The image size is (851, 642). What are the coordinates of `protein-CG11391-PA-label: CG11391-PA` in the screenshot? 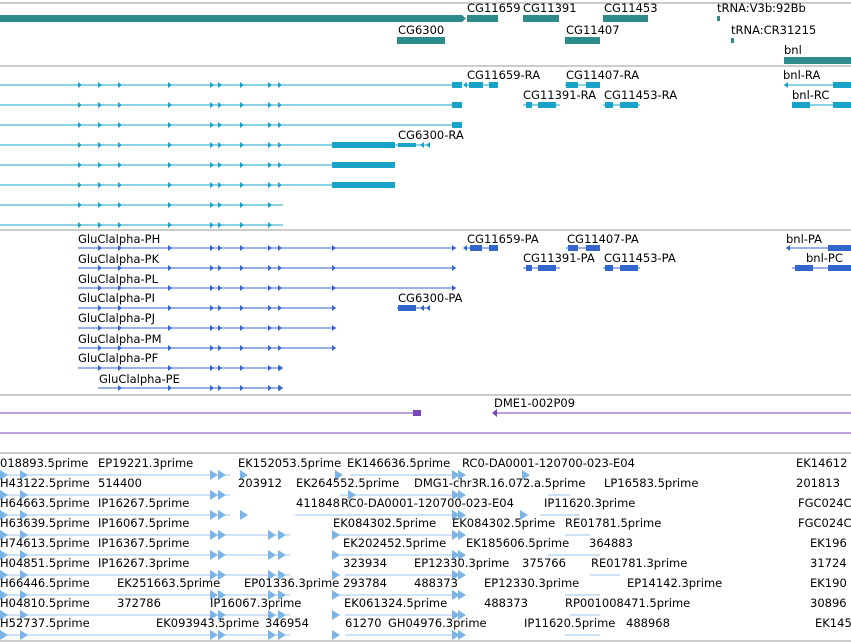 It's located at (559, 258).